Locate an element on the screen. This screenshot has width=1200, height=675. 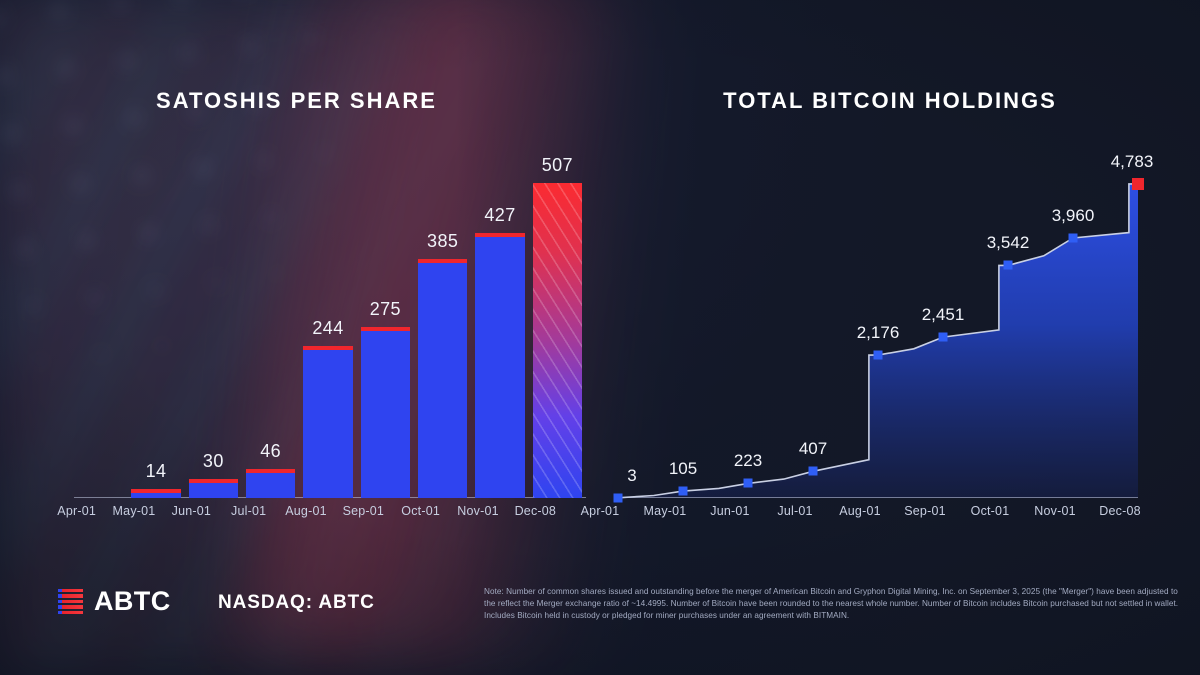
data-point-value-label: 3,960 is located at coordinates (1073, 215).